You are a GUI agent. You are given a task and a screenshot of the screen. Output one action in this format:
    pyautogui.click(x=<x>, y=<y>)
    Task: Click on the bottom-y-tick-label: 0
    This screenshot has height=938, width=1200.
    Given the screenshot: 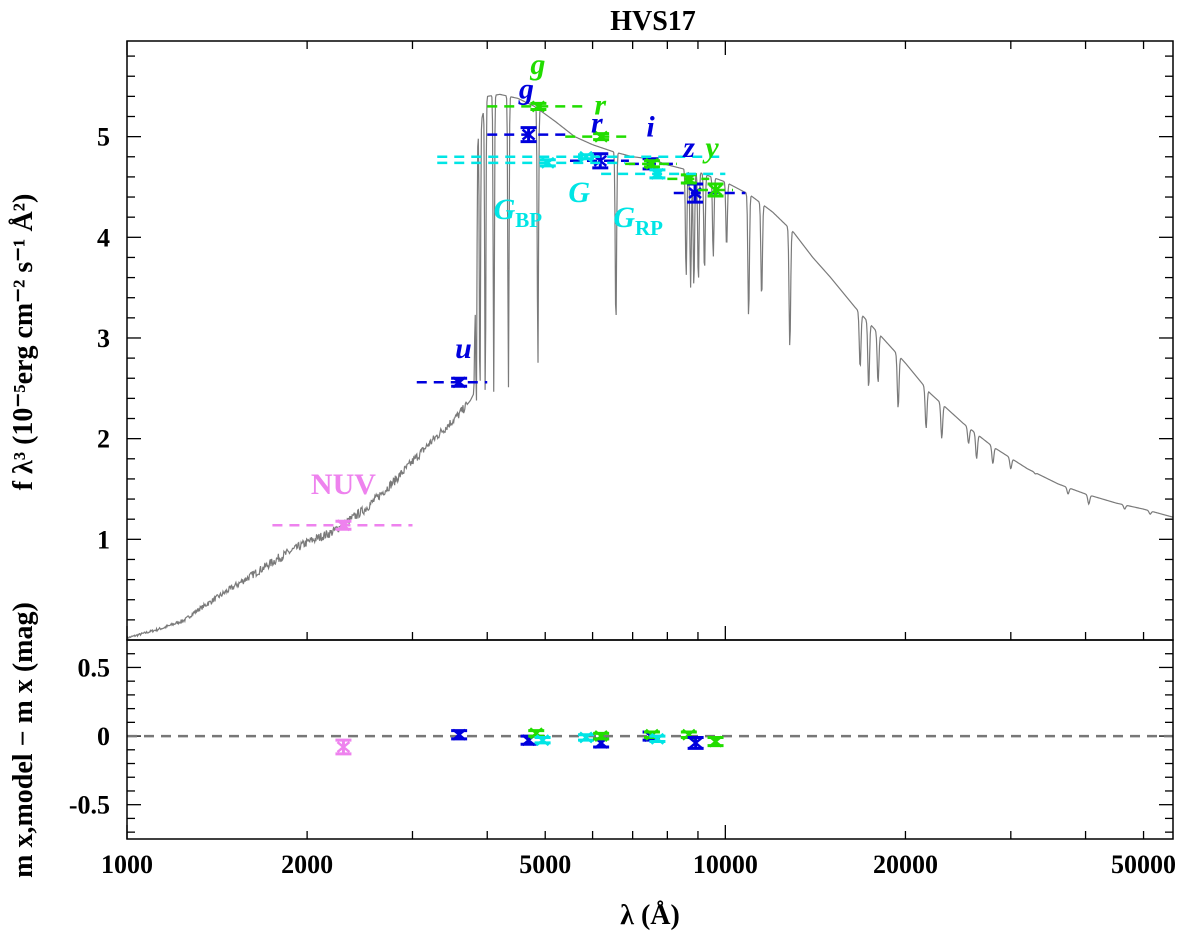 What is the action you would take?
    pyautogui.click(x=103, y=736)
    